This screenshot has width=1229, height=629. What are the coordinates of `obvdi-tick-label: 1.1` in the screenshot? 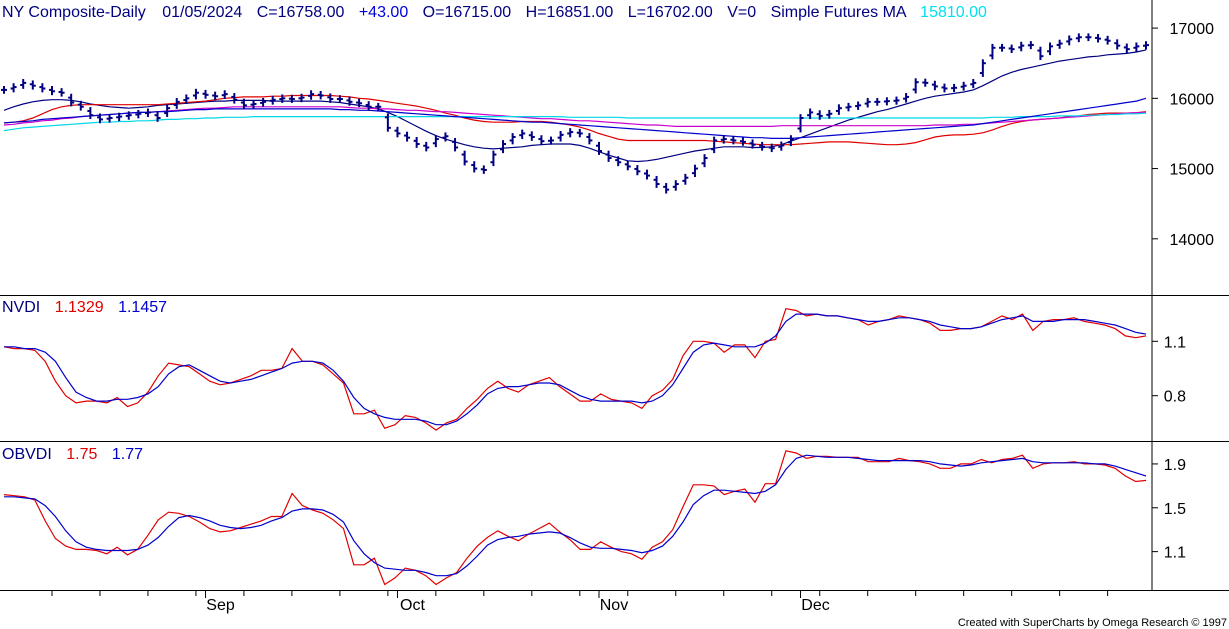 It's located at (1175, 553).